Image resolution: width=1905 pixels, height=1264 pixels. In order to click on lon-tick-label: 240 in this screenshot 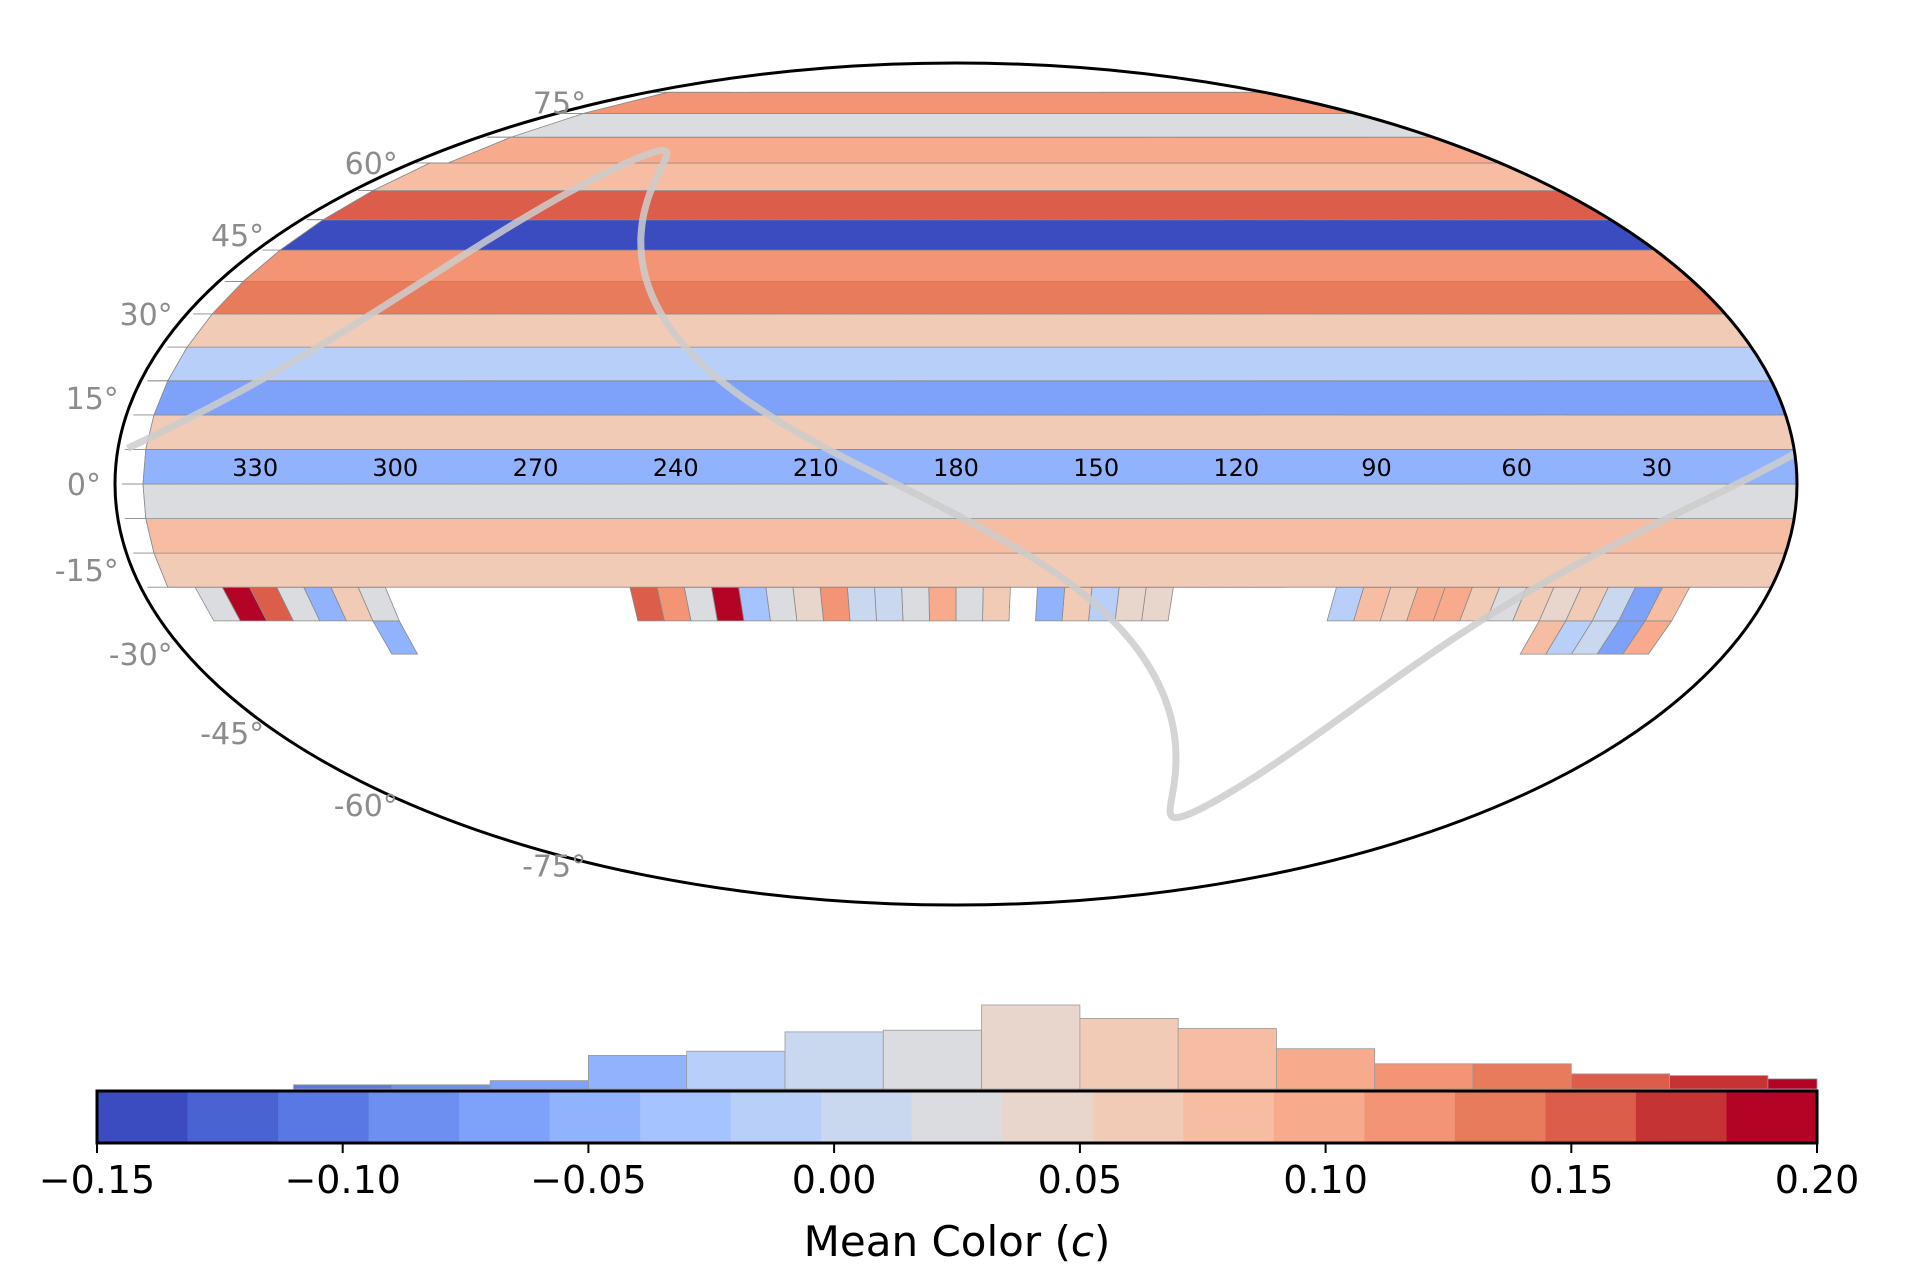, I will do `click(676, 468)`.